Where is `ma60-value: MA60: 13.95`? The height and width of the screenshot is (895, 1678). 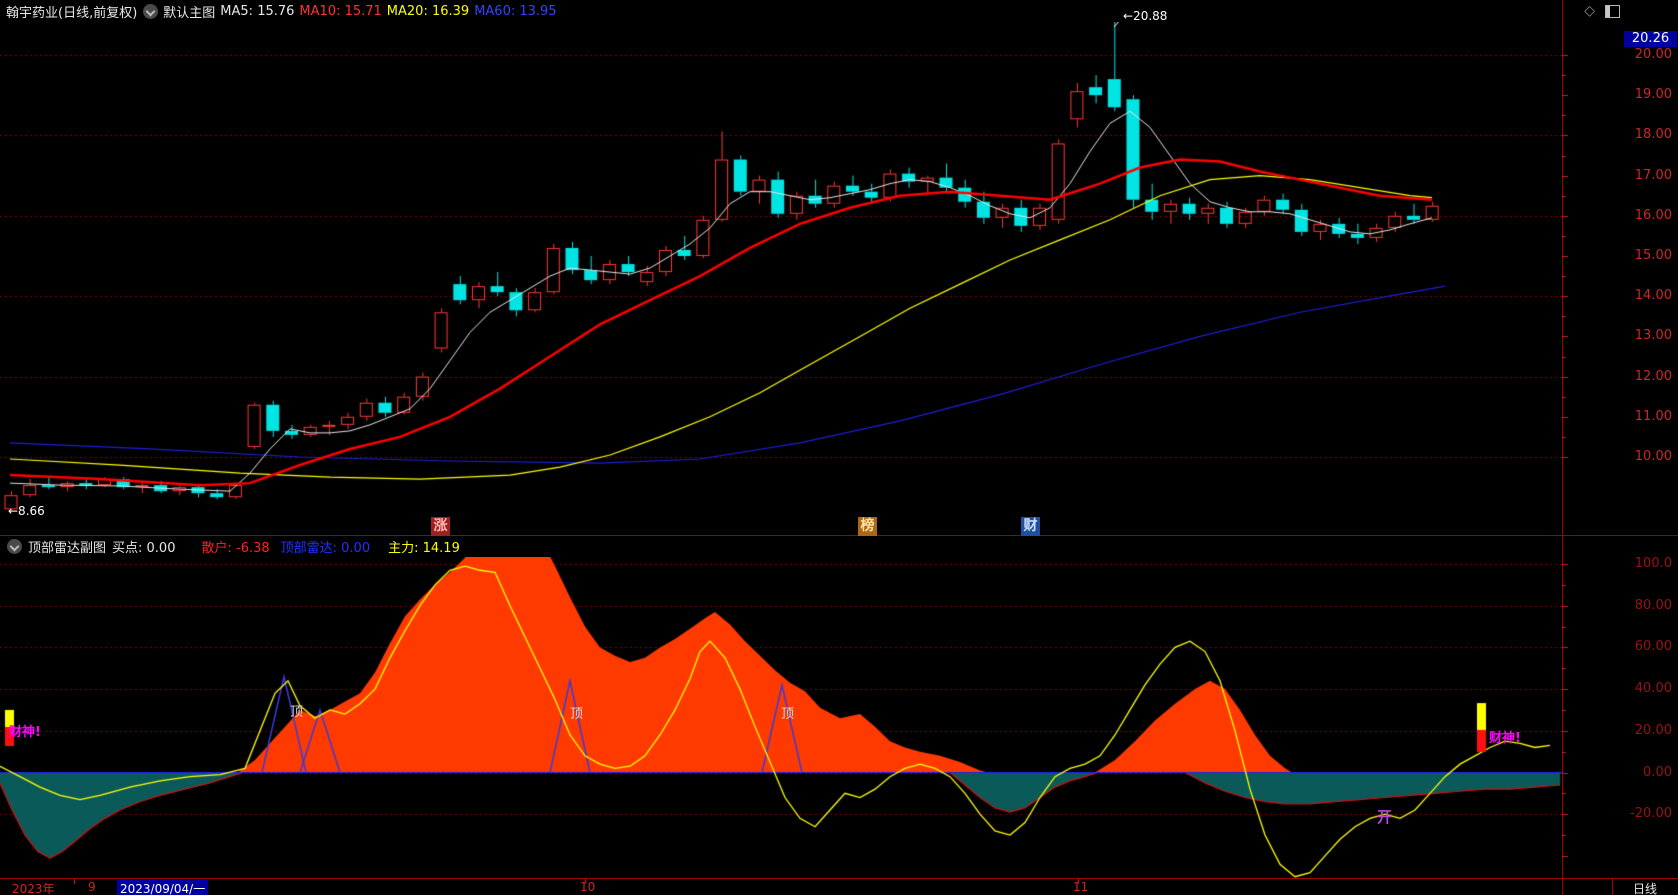
ma60-value: MA60: 13.95 is located at coordinates (515, 11).